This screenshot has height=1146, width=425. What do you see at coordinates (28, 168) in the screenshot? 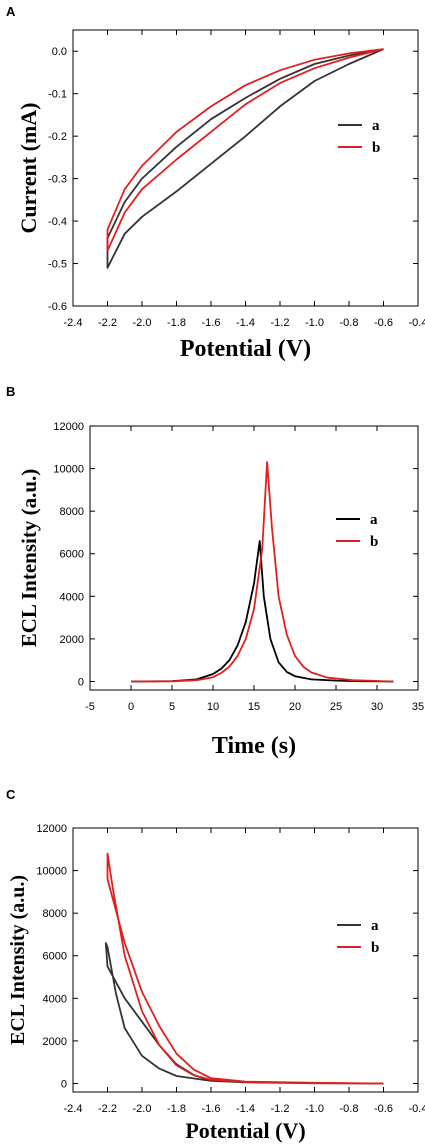
I see `y-axis-title: Current (mA)` at bounding box center [28, 168].